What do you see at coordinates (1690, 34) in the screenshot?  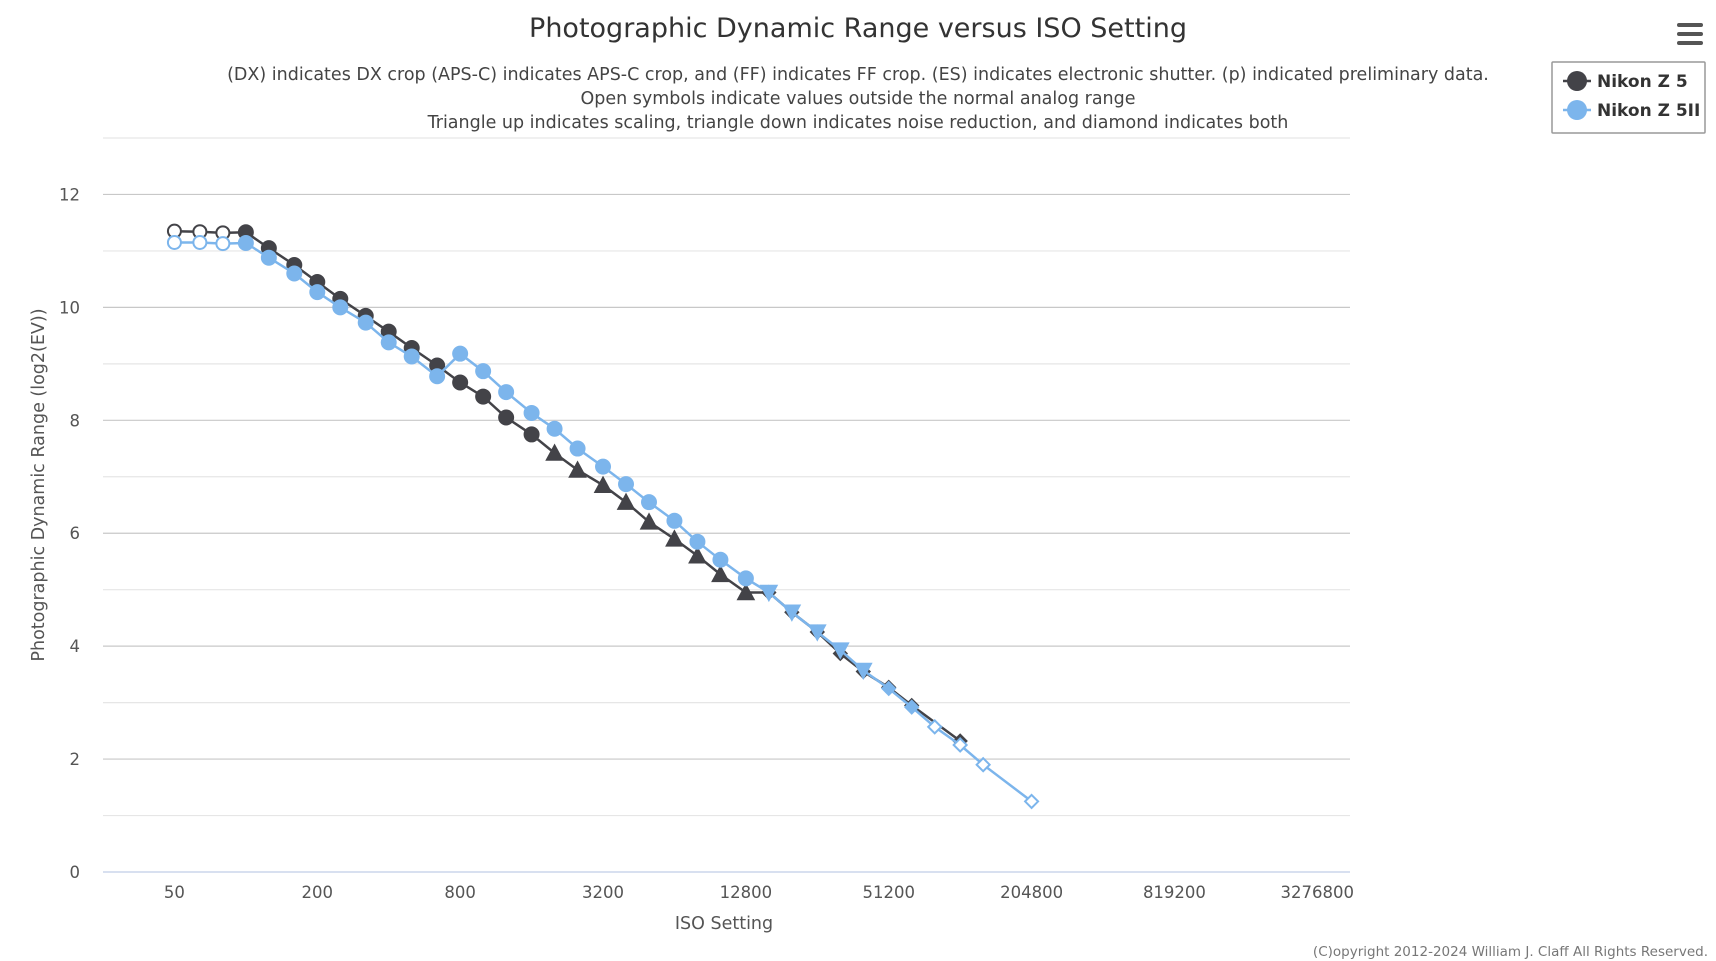 I see `hamburger-menu-icon` at bounding box center [1690, 34].